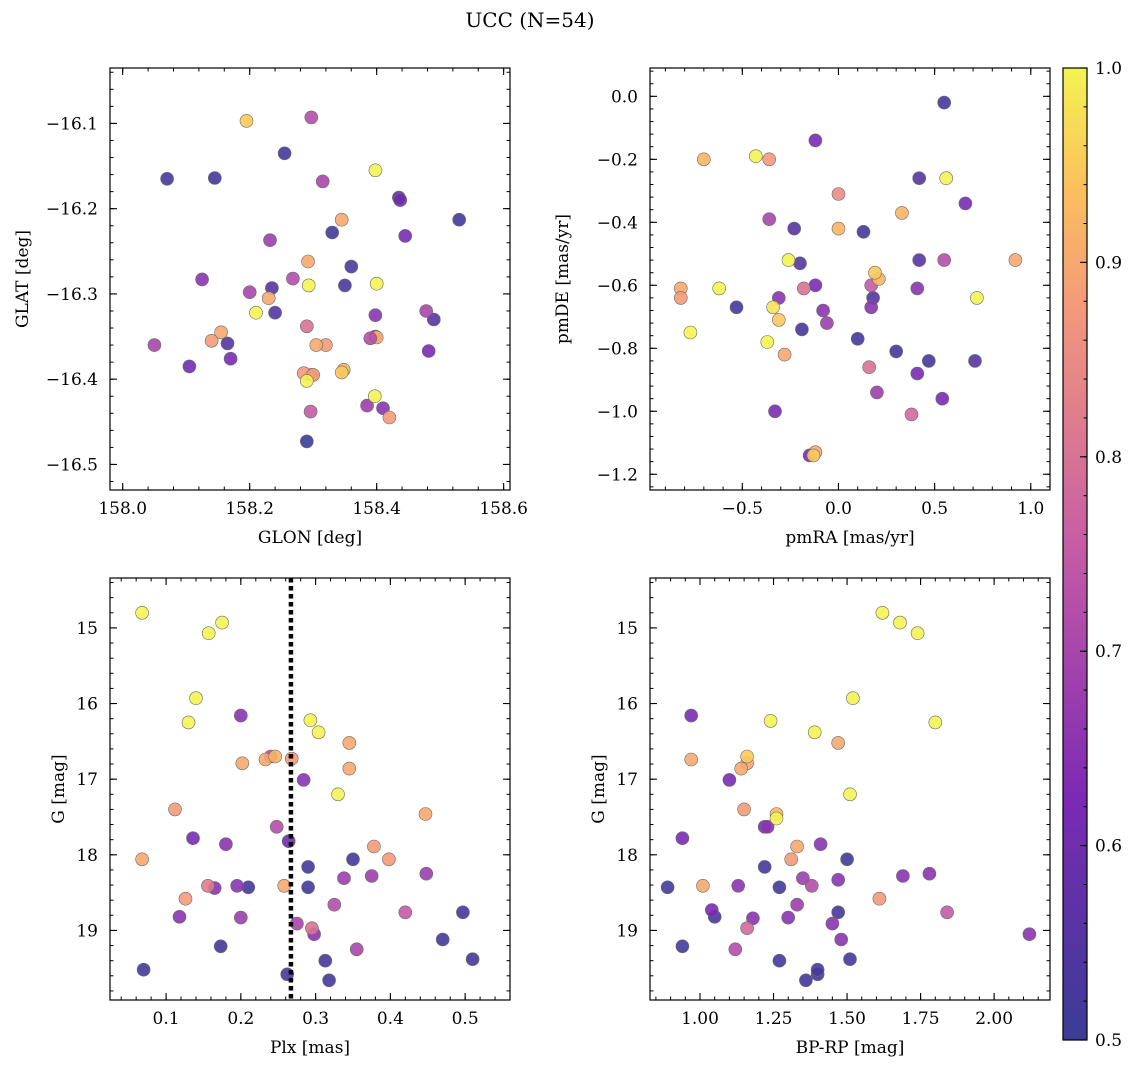  I want to click on figure-title: UCC (N=54), so click(530, 20).